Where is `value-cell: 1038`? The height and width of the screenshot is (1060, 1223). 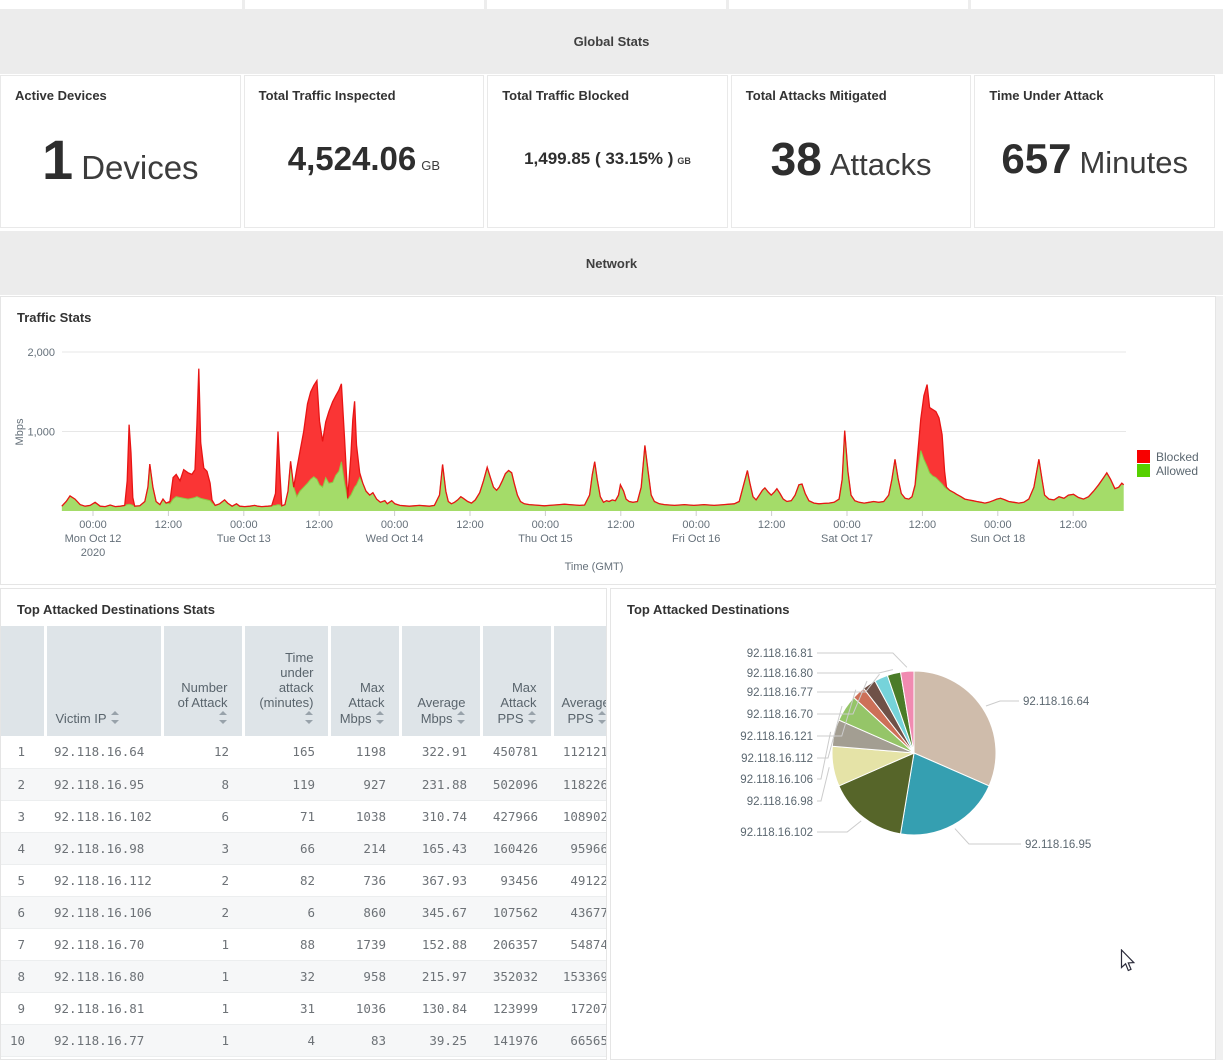
value-cell: 1038 is located at coordinates (364, 816).